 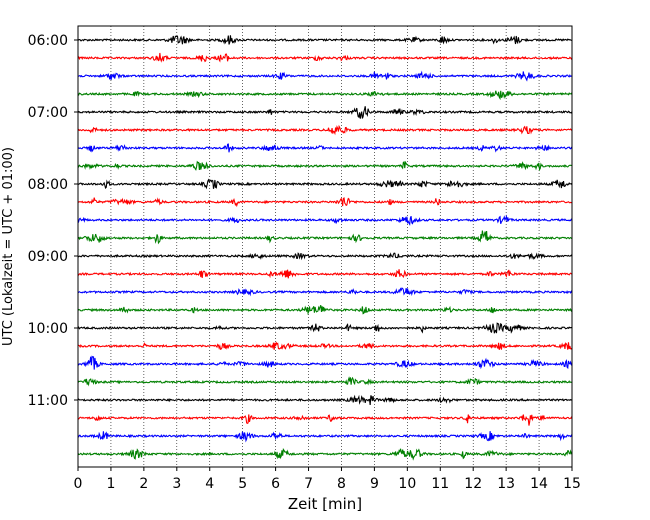 What do you see at coordinates (374, 484) in the screenshot?
I see `x-tick-label: 9` at bounding box center [374, 484].